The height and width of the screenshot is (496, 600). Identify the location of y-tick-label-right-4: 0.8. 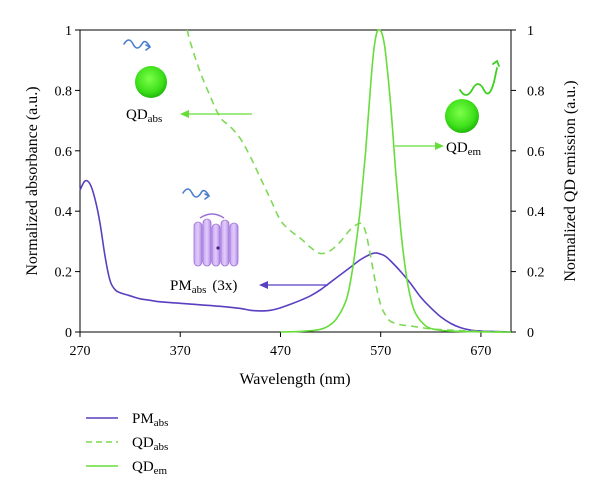
(536, 91).